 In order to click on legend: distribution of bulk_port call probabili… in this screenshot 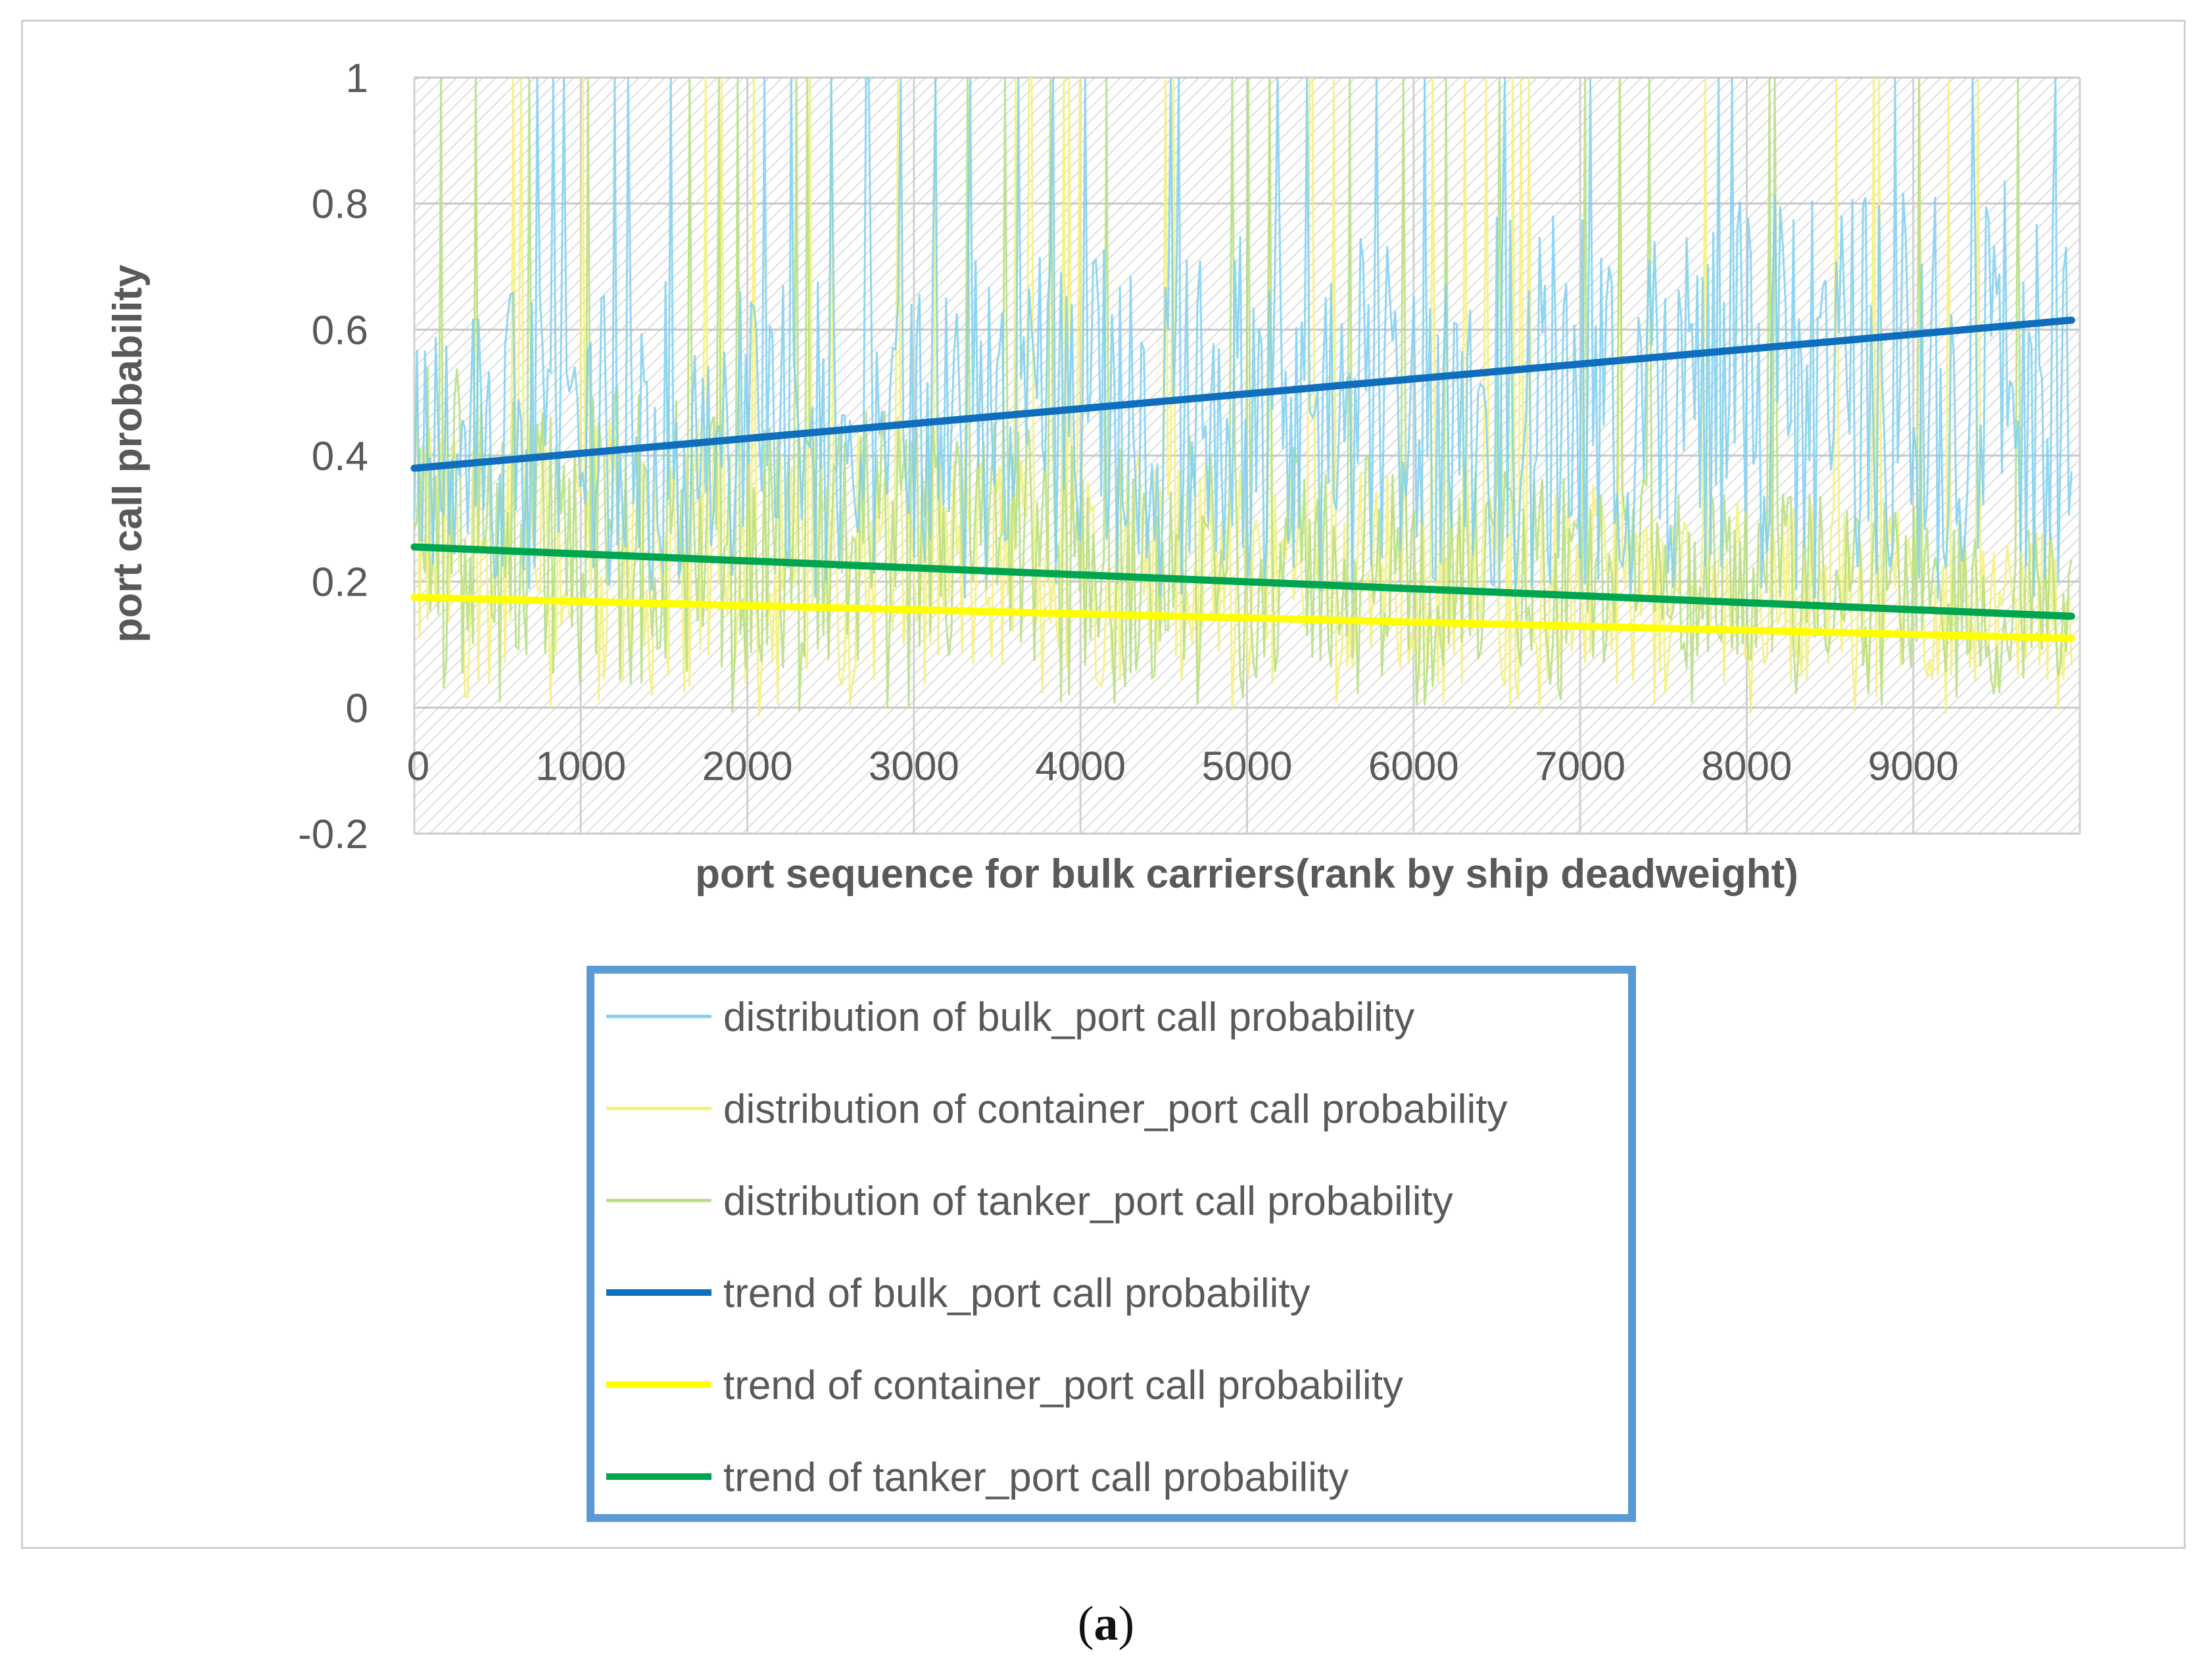, I will do `click(1056, 1247)`.